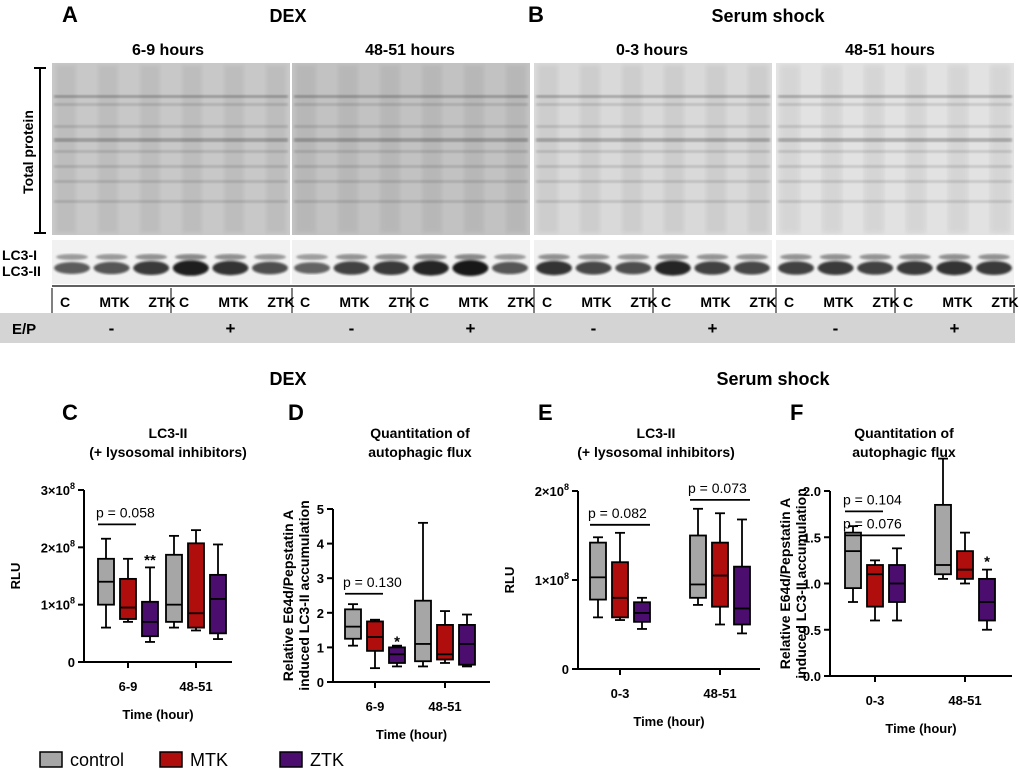 The width and height of the screenshot is (1020, 772). Describe the element at coordinates (125, 512) in the screenshot. I see `p-value-label: p = 0.058` at that location.